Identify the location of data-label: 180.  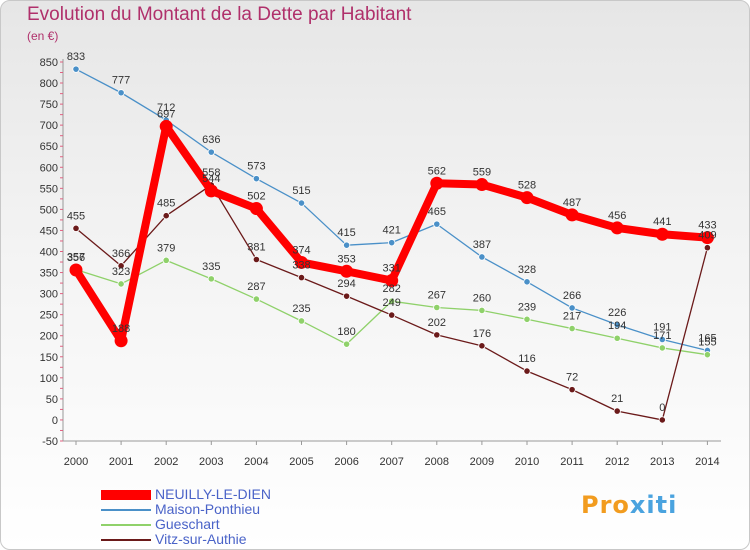
(346, 332).